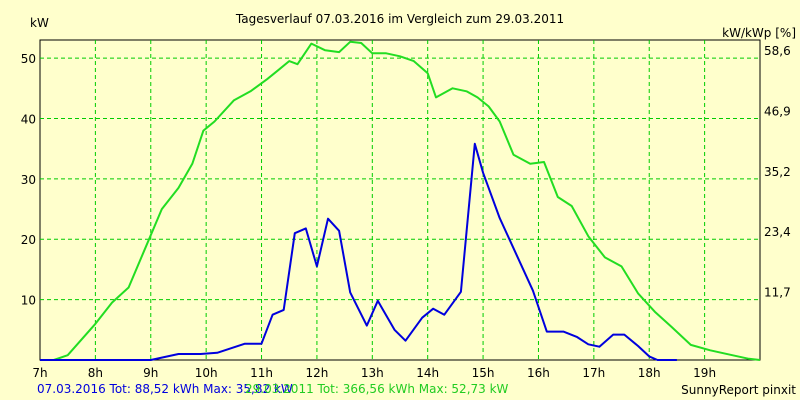 This screenshot has height=400, width=800. I want to click on x-tick-label: 18h, so click(649, 373).